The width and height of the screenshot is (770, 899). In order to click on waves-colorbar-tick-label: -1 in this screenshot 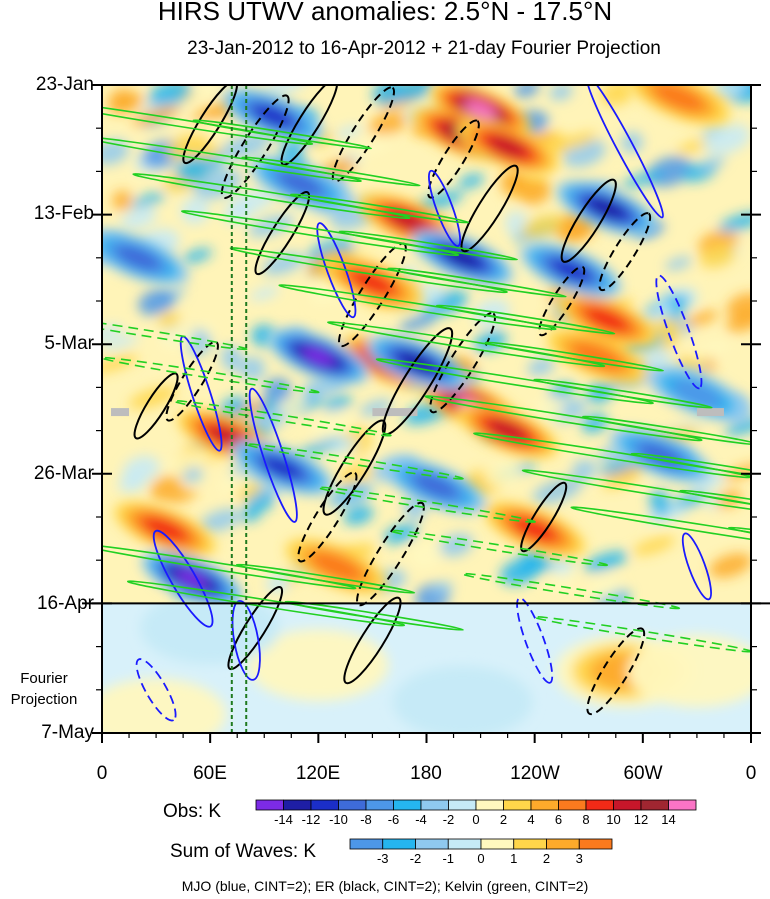, I will do `click(448, 858)`.